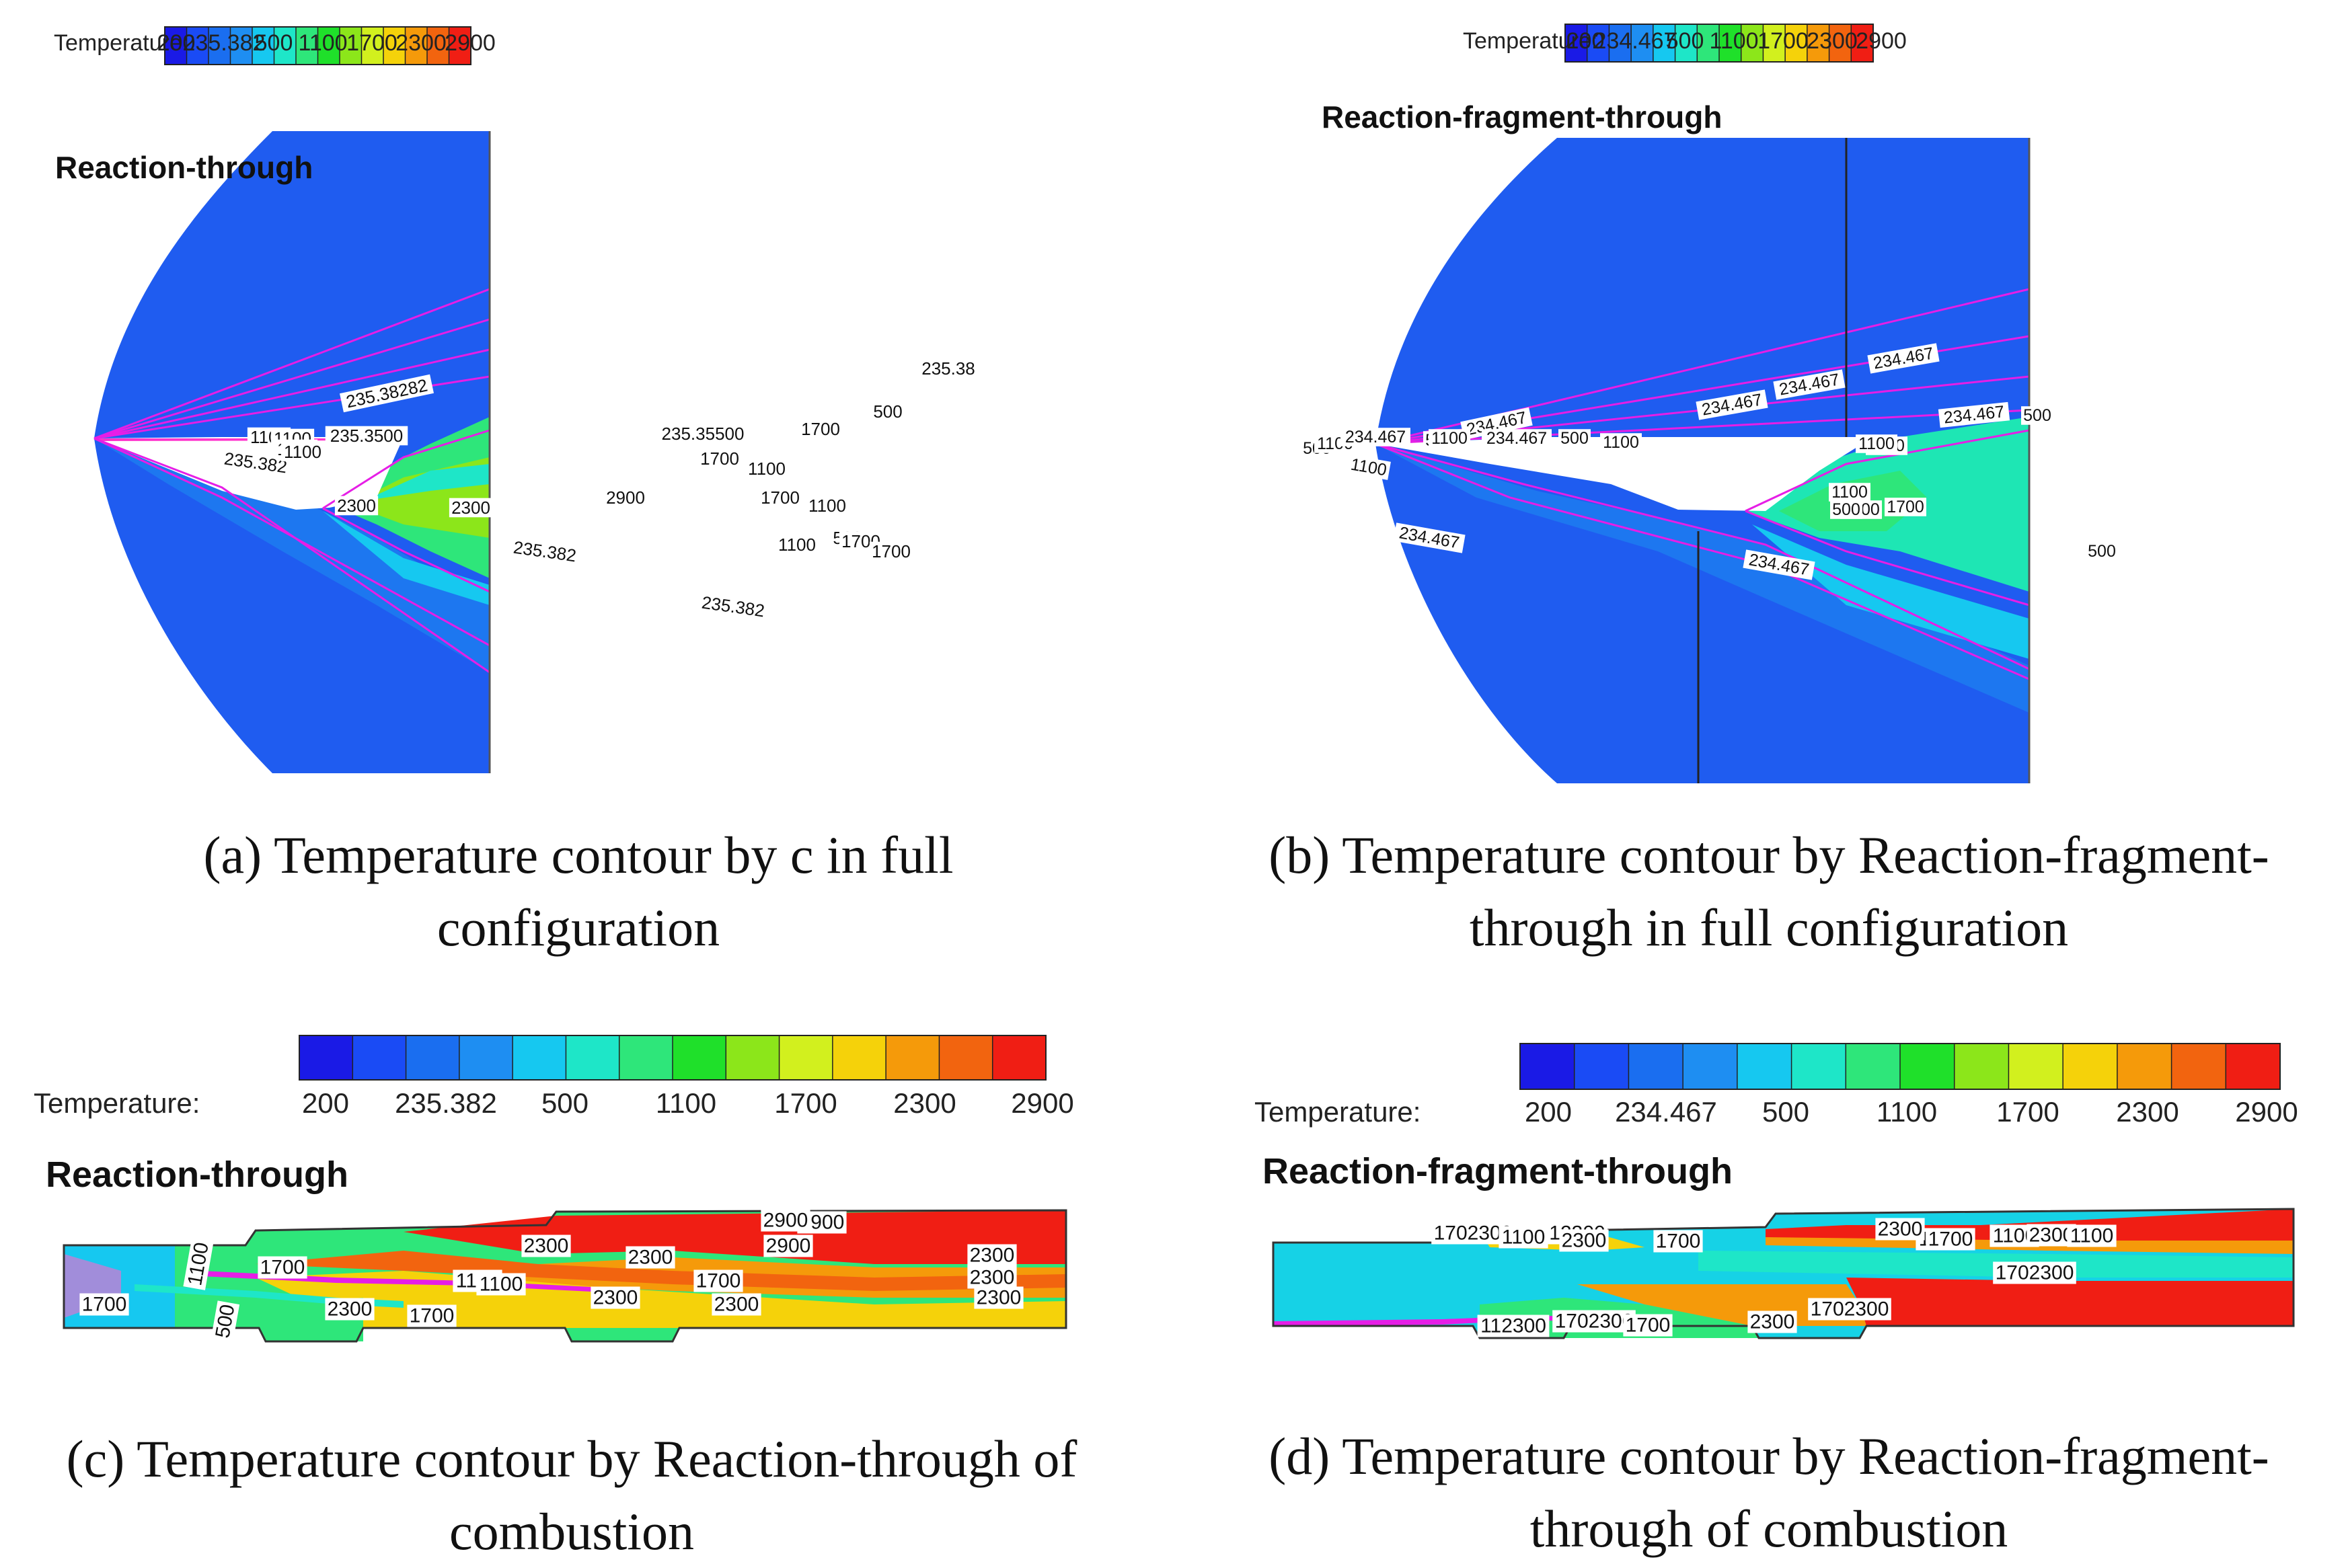 This screenshot has height=1568, width=2348. What do you see at coordinates (2267, 1112) in the screenshot?
I see `colorbar-tick: 2900` at bounding box center [2267, 1112].